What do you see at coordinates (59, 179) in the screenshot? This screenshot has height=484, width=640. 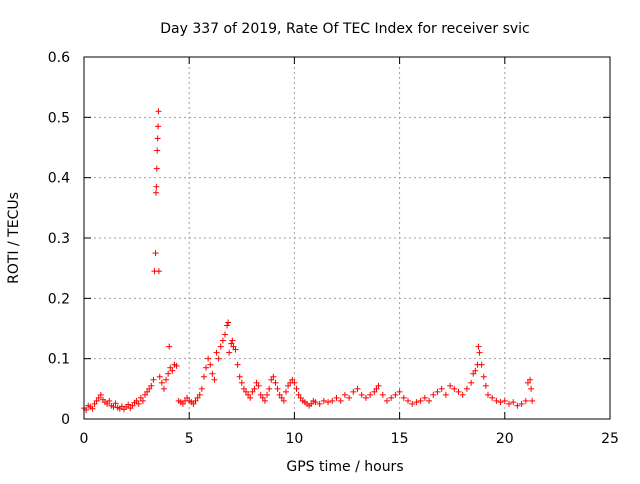 I see `y-tick-label: 0.4` at bounding box center [59, 179].